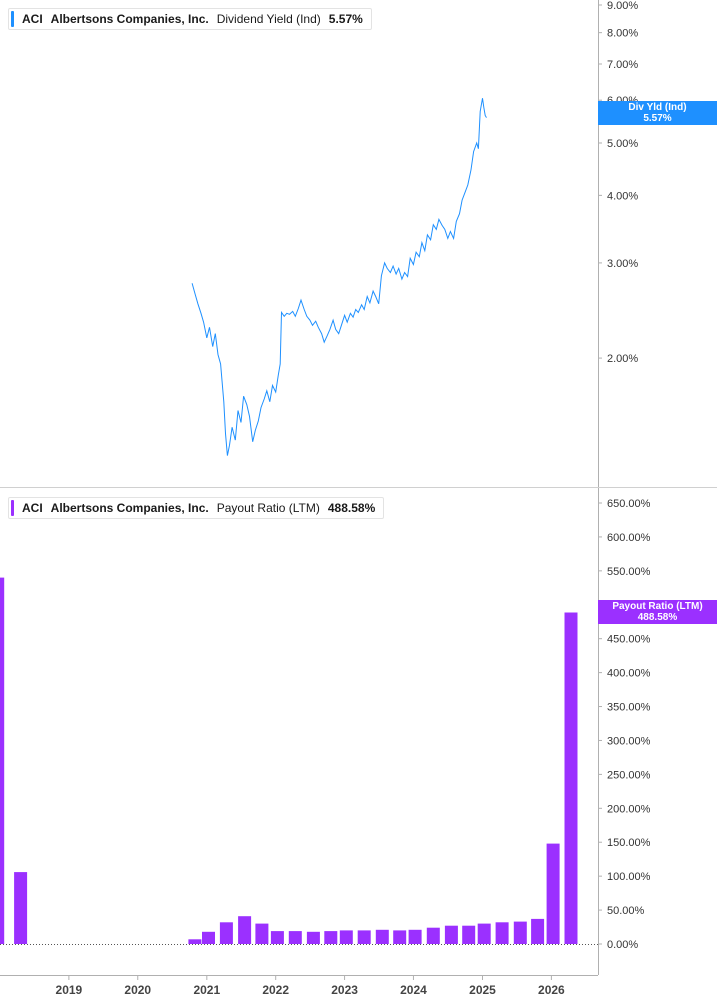 The image size is (717, 1005). What do you see at coordinates (551, 990) in the screenshot?
I see `x-tick-label: 2026` at bounding box center [551, 990].